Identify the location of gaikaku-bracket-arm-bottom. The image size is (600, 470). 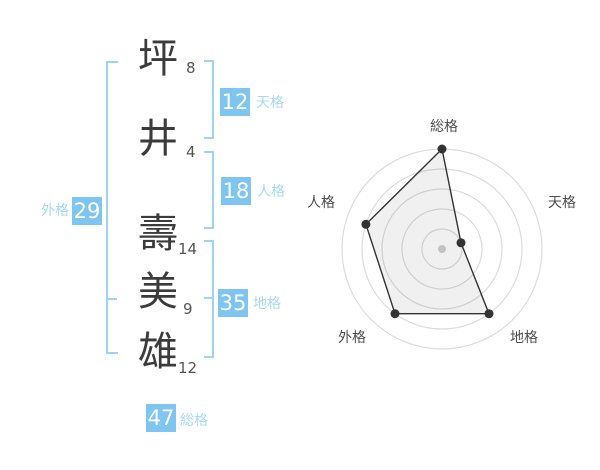
(112, 353).